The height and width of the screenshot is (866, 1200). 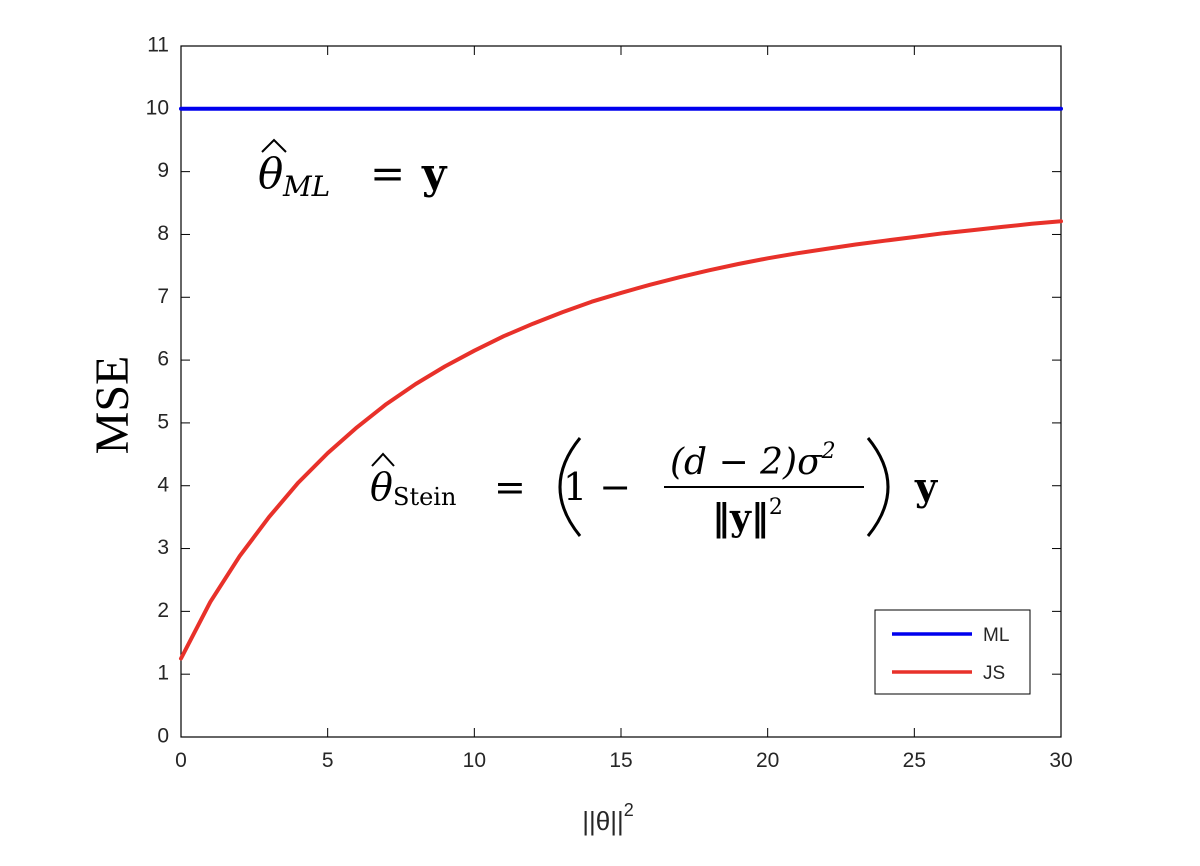 I want to click on y-tick-label: 4, so click(x=163, y=484).